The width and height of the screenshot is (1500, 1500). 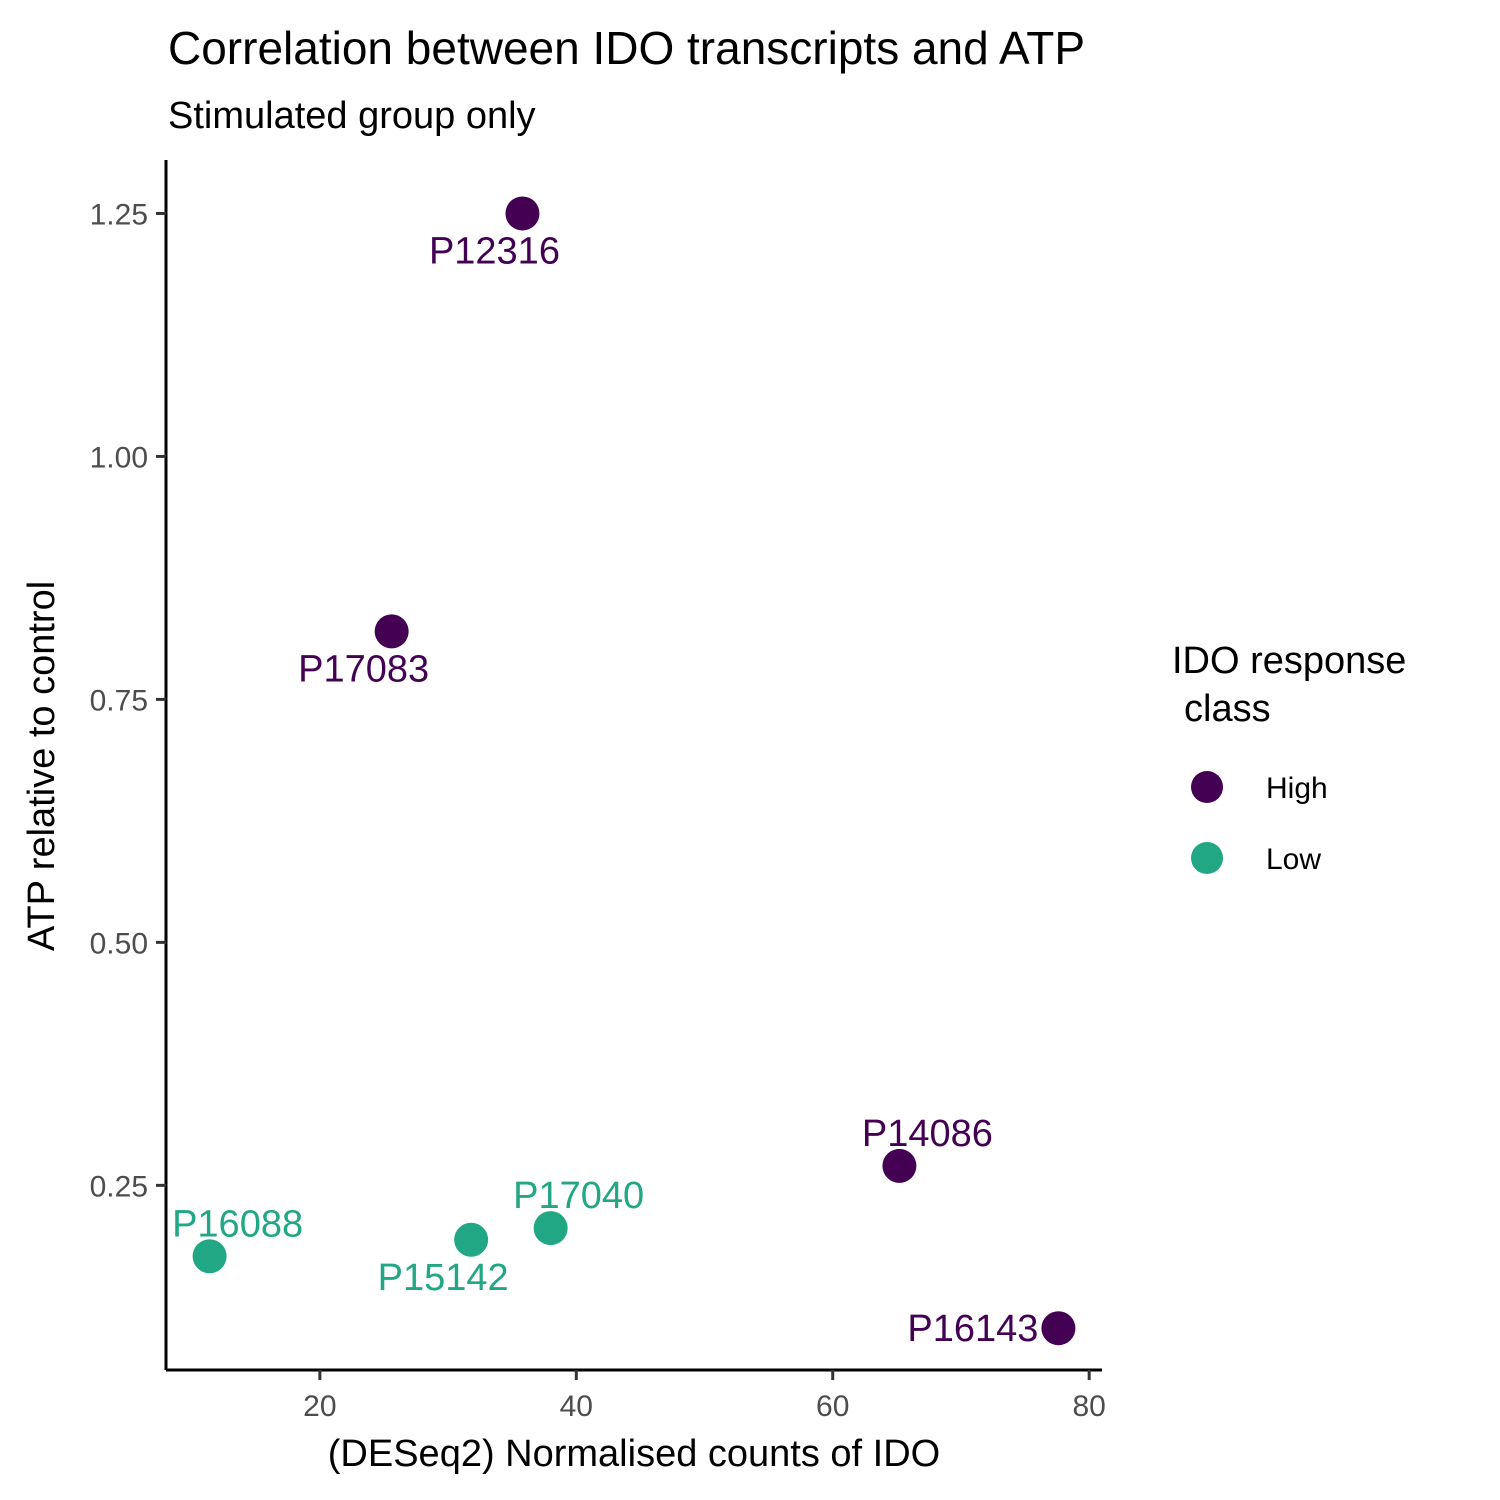 What do you see at coordinates (494, 251) in the screenshot?
I see `point-label: P12316` at bounding box center [494, 251].